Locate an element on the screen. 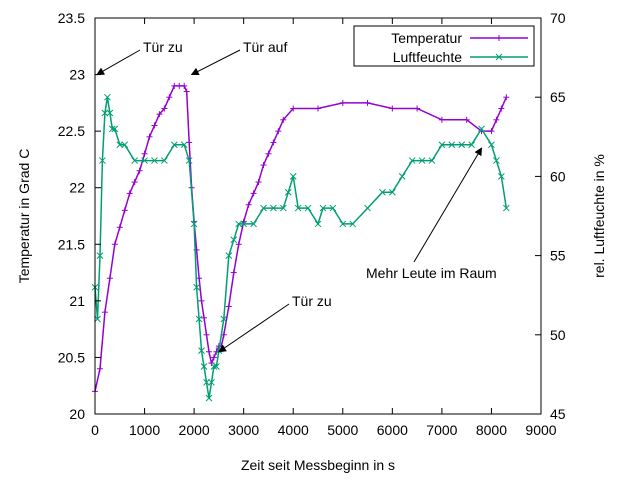 This screenshot has height=480, width=640. annotation-label: Mehr Leute im Raum is located at coordinates (431, 273).